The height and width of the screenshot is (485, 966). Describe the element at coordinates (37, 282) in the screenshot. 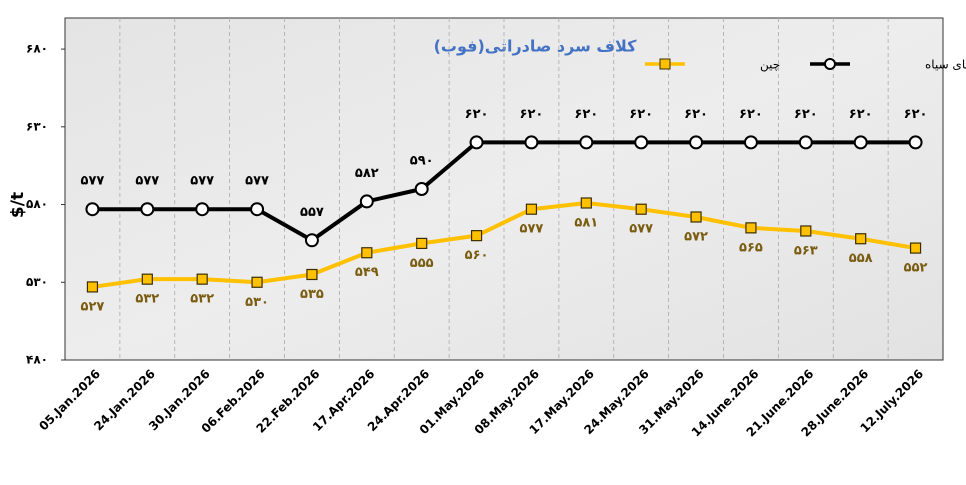

I see `y-tick-label: ۵۳۰` at that location.